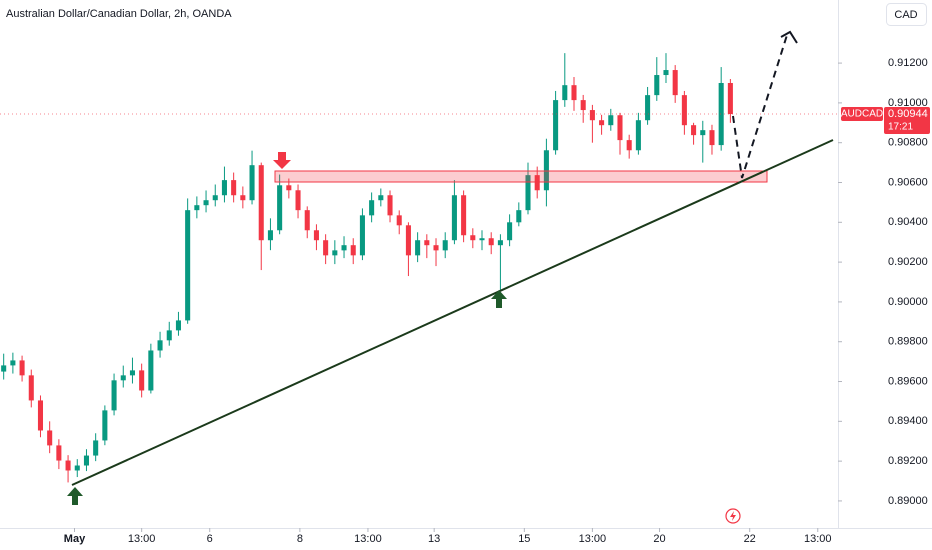 This screenshot has height=550, width=932. I want to click on x-tick-label: 15, so click(524, 539).